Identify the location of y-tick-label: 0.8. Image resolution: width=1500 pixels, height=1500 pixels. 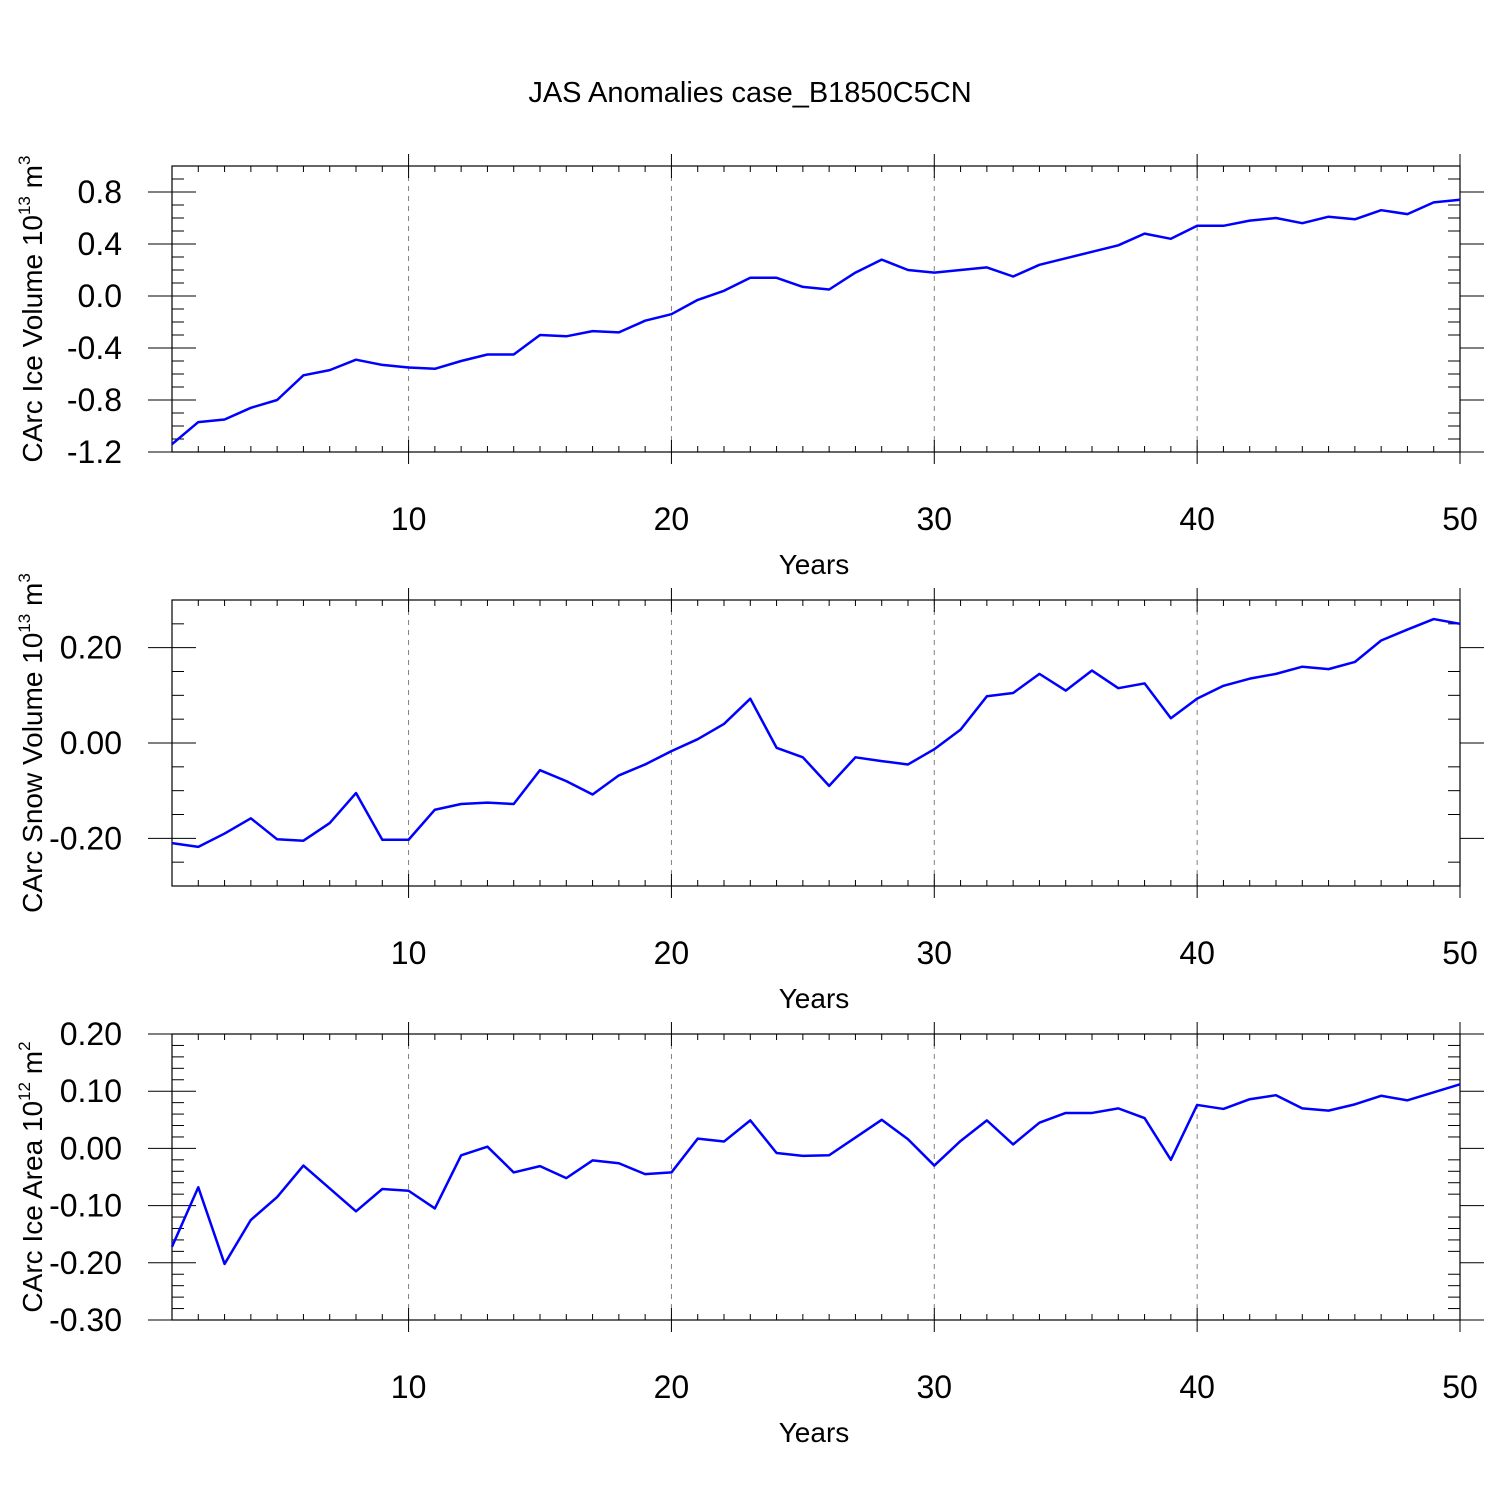
(100, 192).